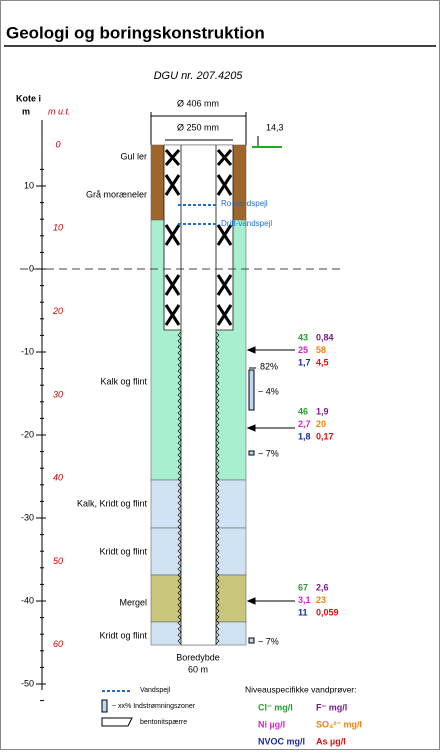 The width and height of the screenshot is (440, 755). Describe the element at coordinates (321, 424) in the screenshot. I see `sample-value: 20` at that location.